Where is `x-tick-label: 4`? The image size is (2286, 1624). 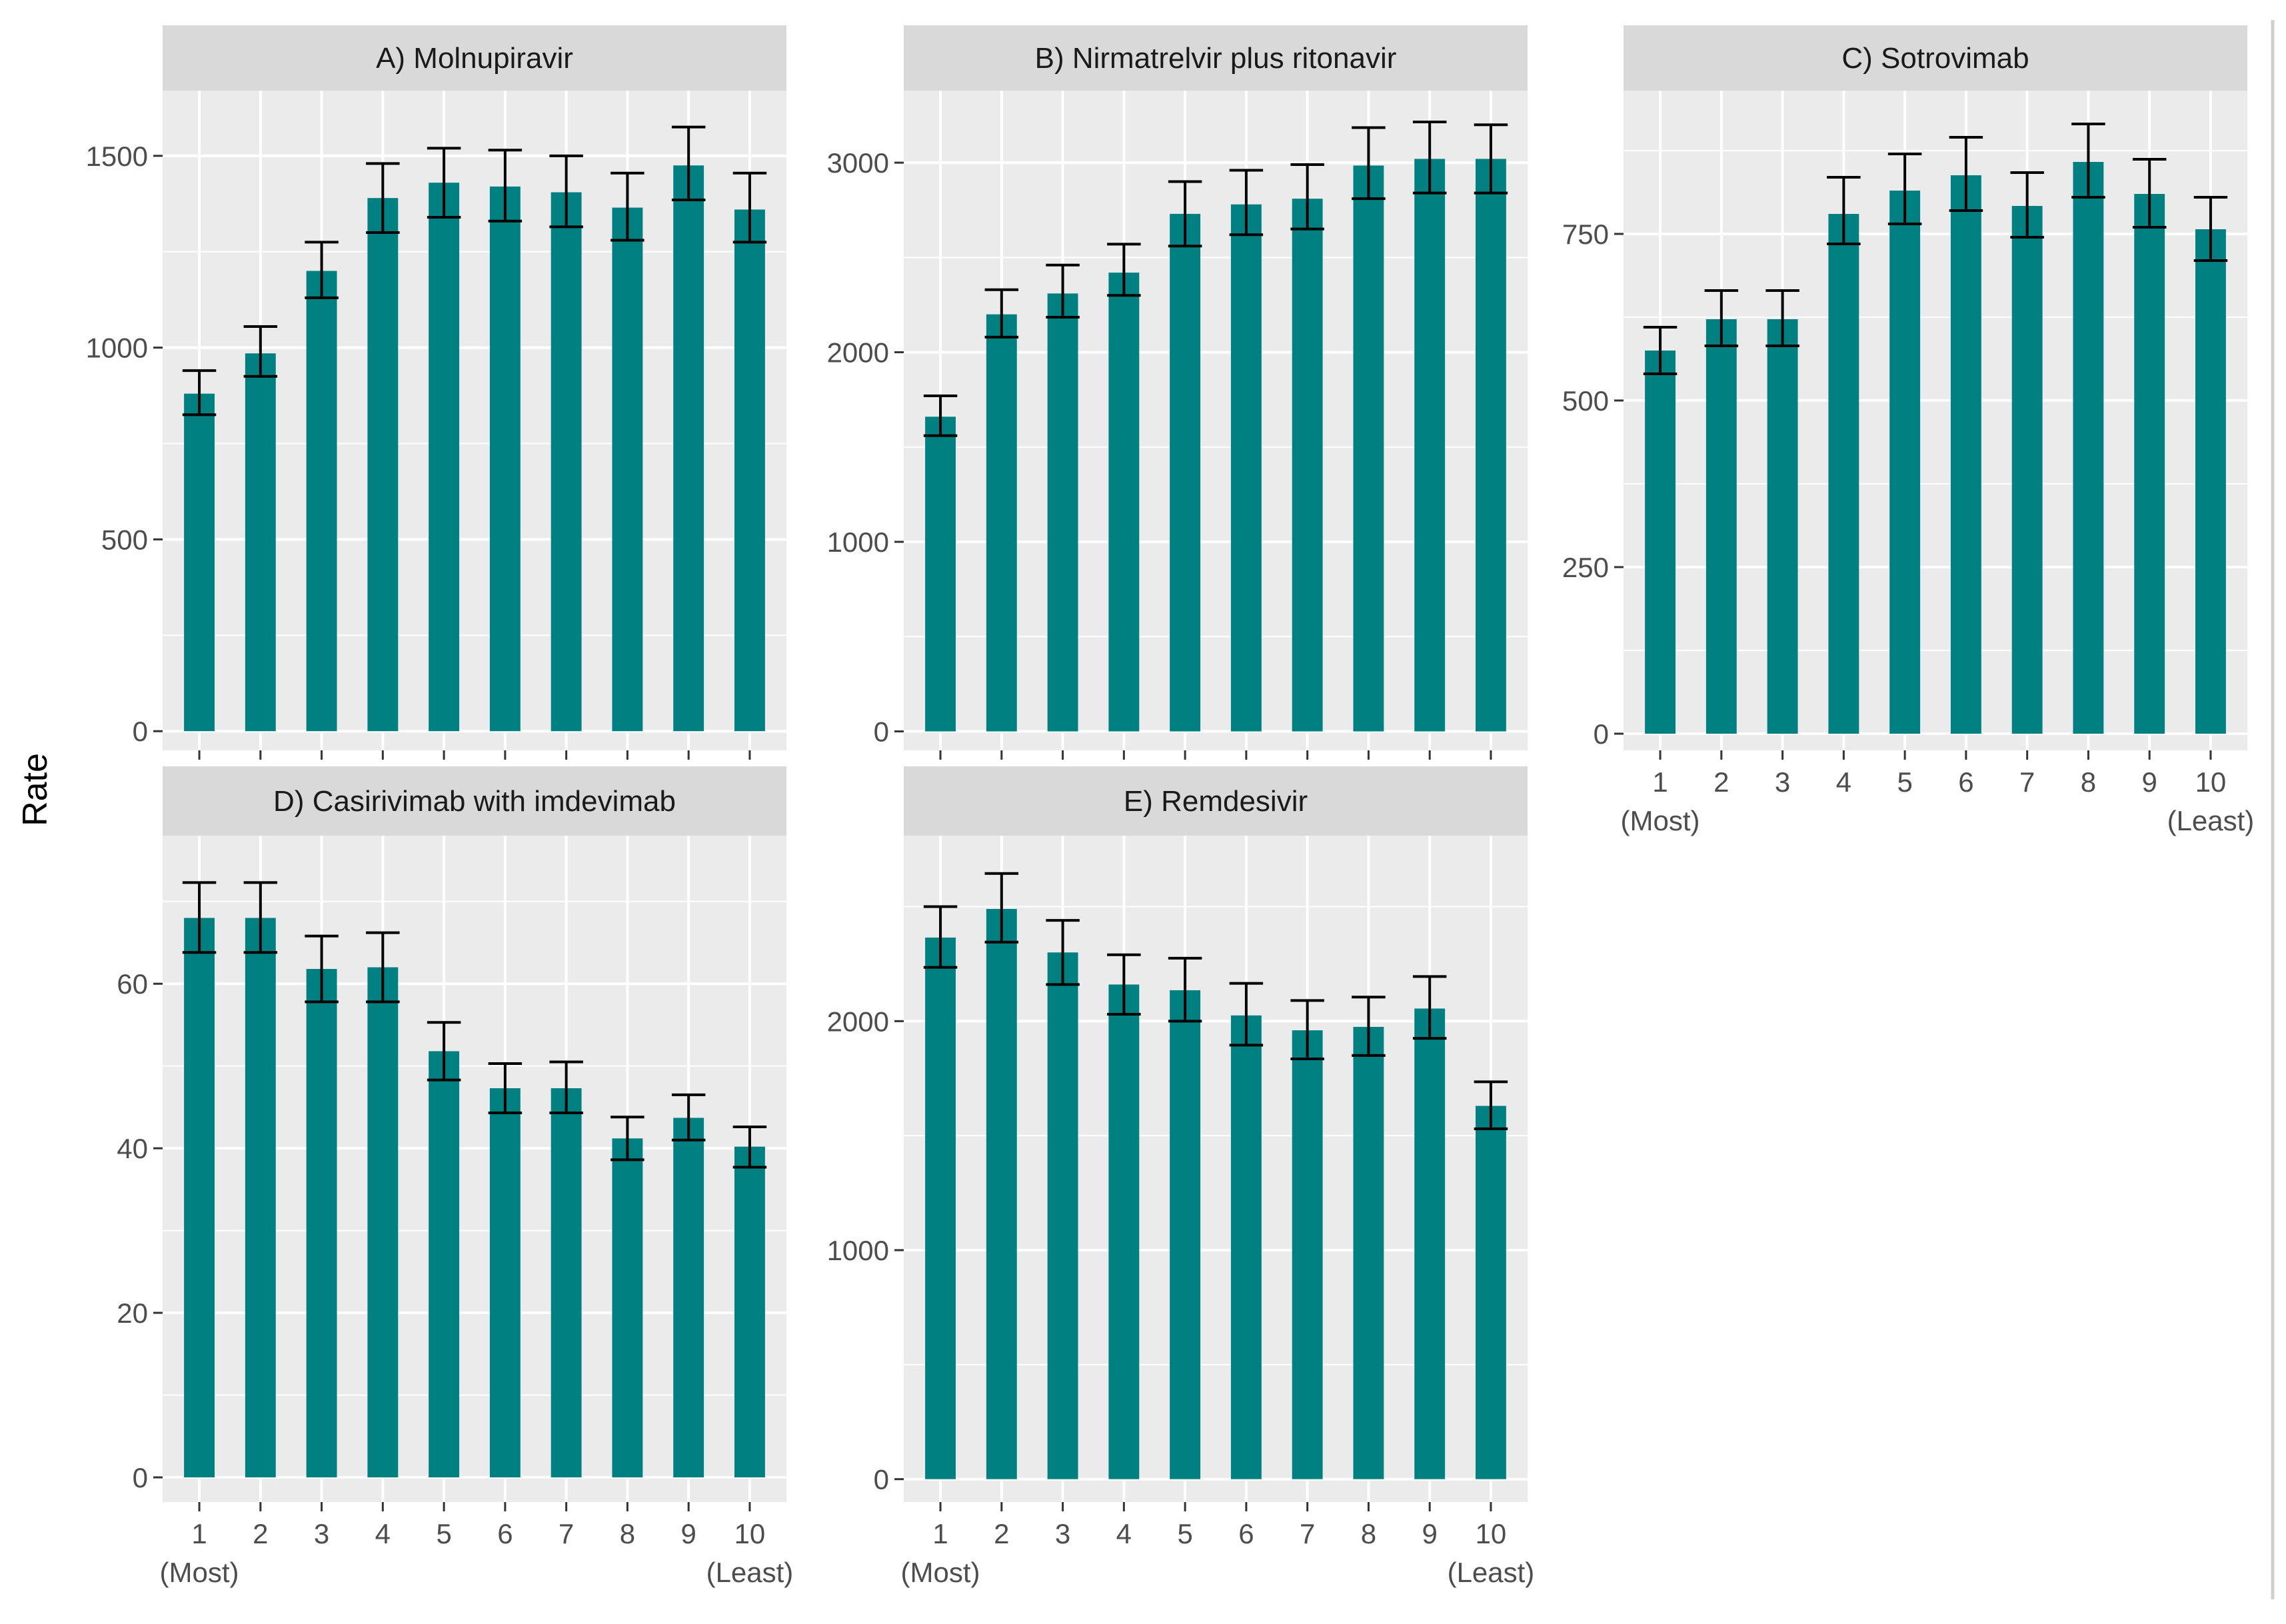
x-tick-label: 4 is located at coordinates (1124, 1533).